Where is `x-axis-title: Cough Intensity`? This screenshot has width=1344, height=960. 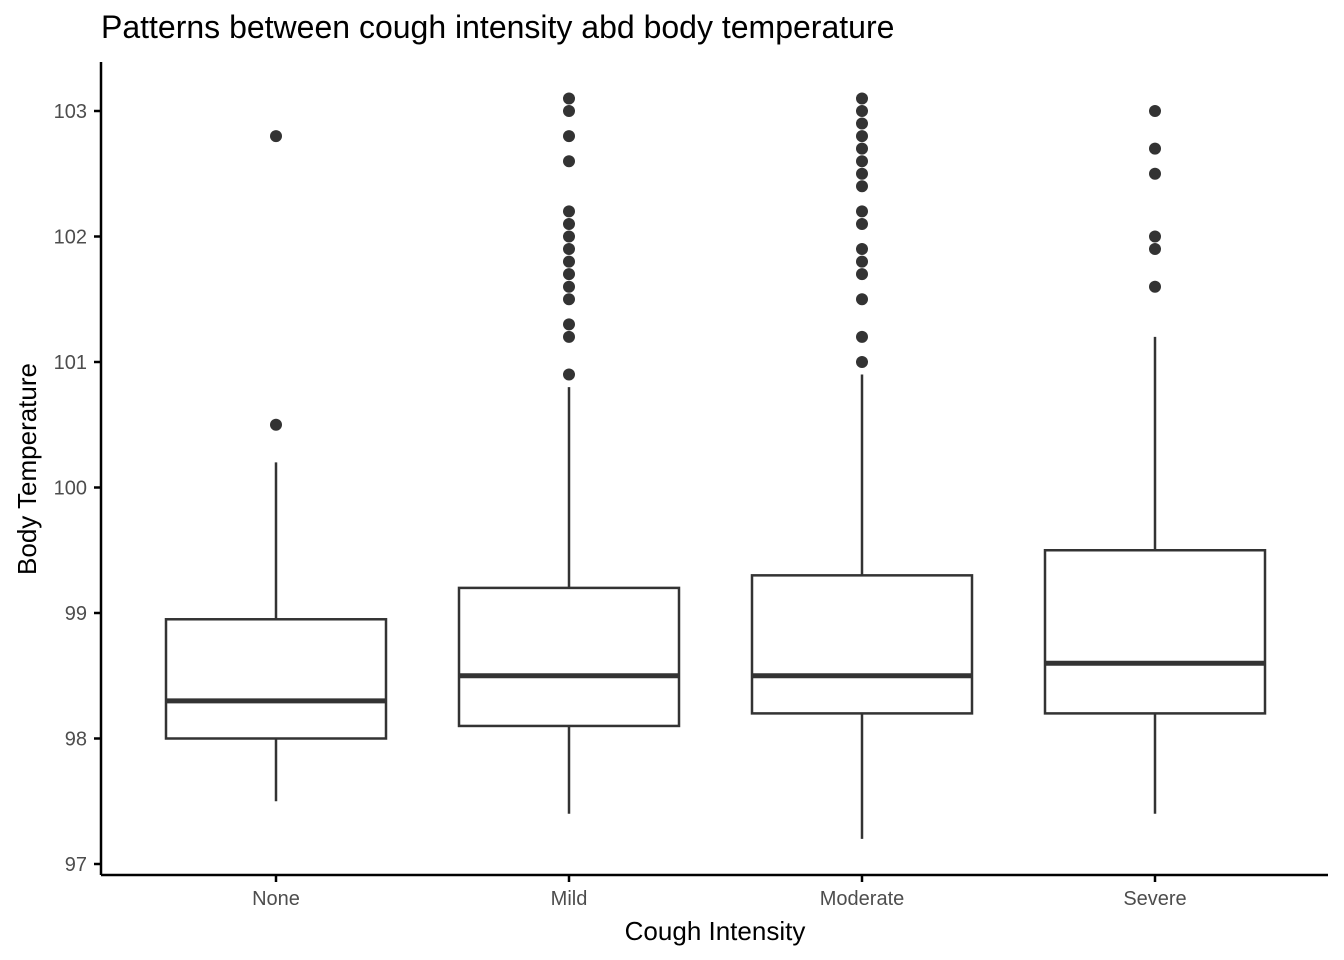 x-axis-title: Cough Intensity is located at coordinates (715, 931).